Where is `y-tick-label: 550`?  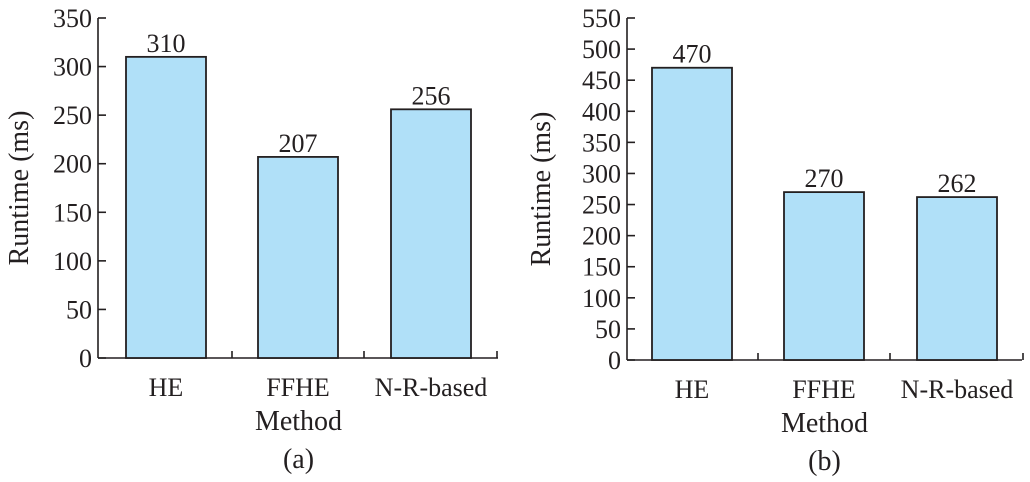
y-tick-label: 550 is located at coordinates (601, 18).